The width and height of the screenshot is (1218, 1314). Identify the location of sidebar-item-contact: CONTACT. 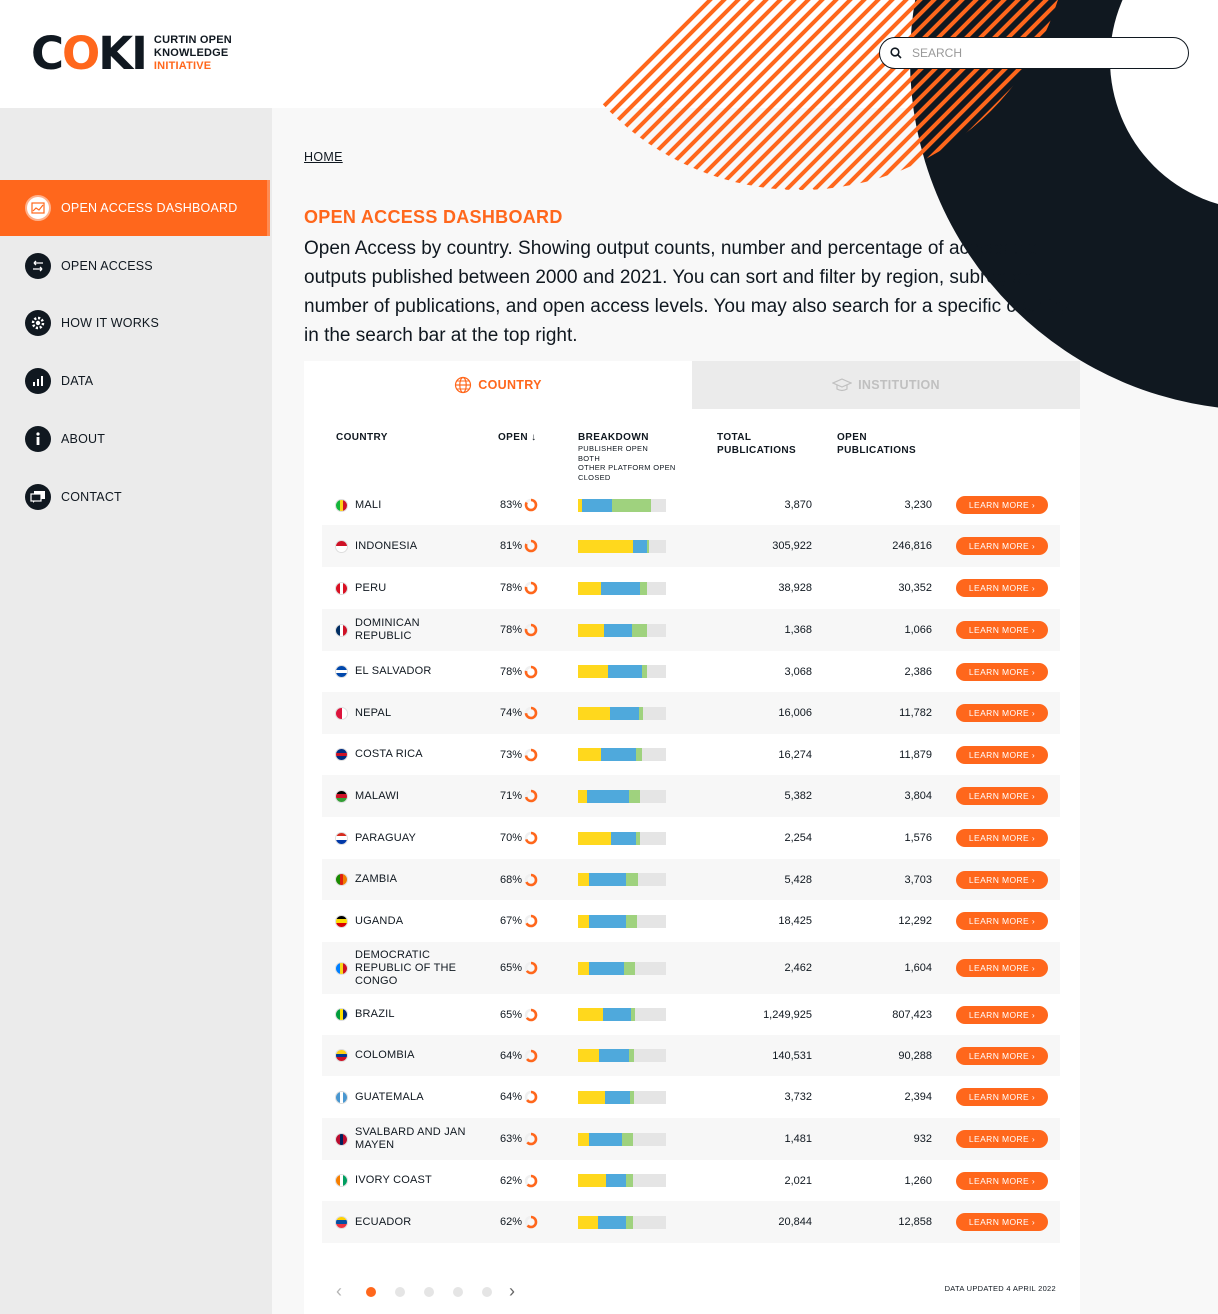
(135, 497).